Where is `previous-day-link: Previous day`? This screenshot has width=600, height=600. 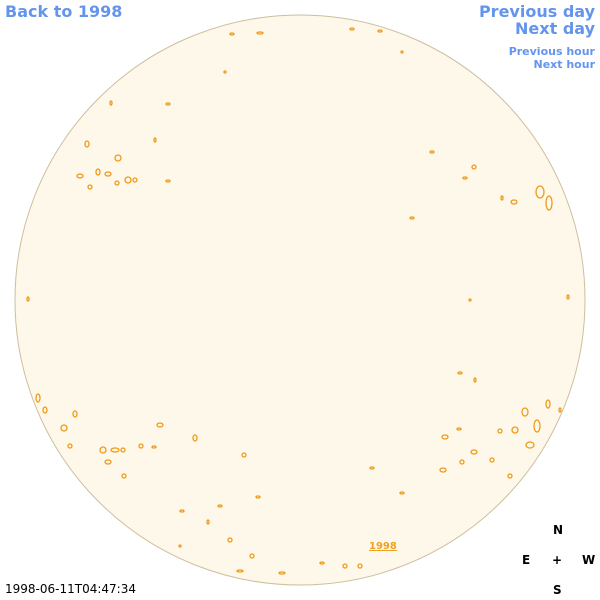
previous-day-link: Previous day is located at coordinates (536, 11).